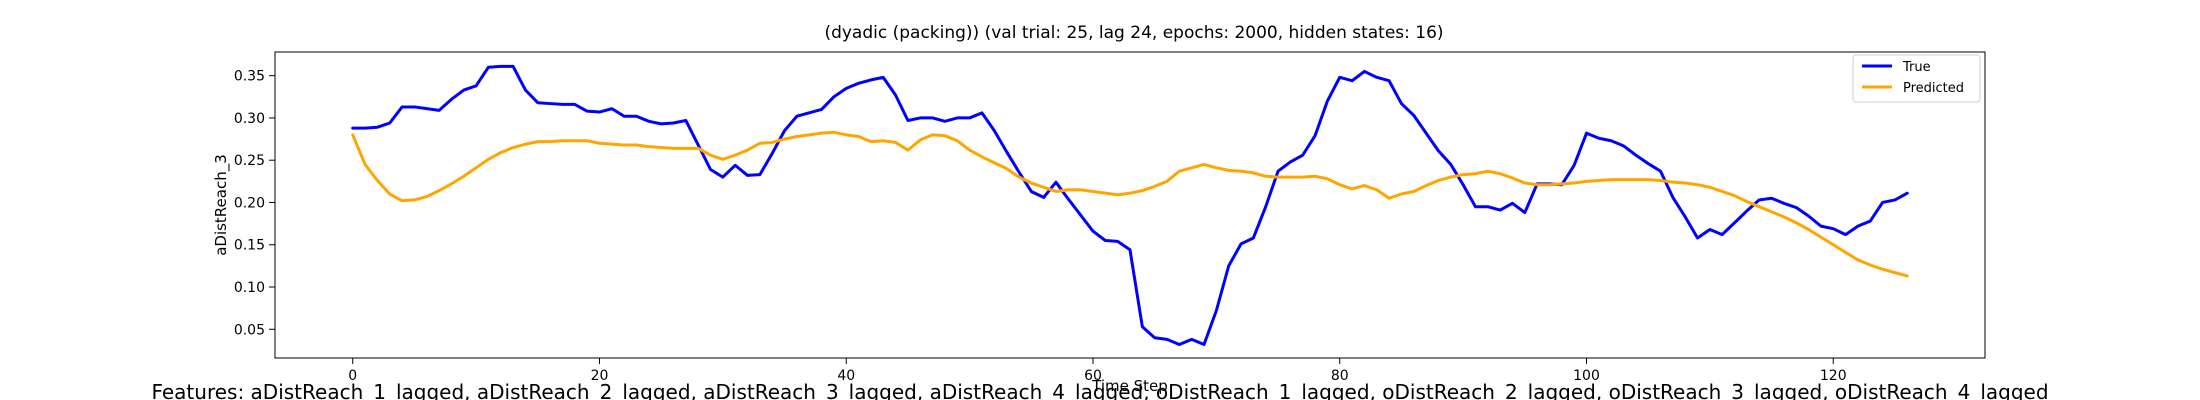  Describe the element at coordinates (249, 246) in the screenshot. I see `y-tick-label: 0.15` at that location.